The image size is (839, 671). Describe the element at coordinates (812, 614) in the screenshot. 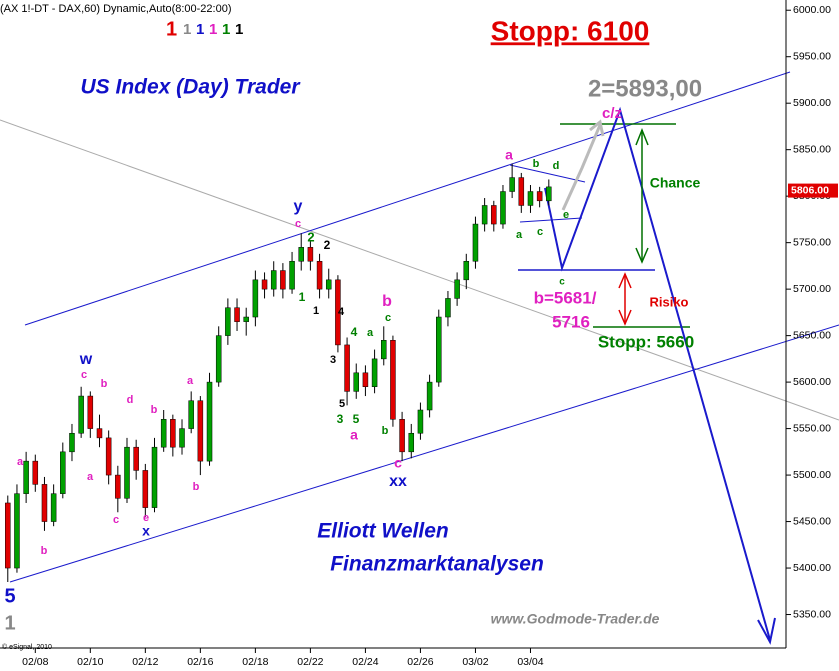

I see `y-tick-label: 5350.00` at that location.